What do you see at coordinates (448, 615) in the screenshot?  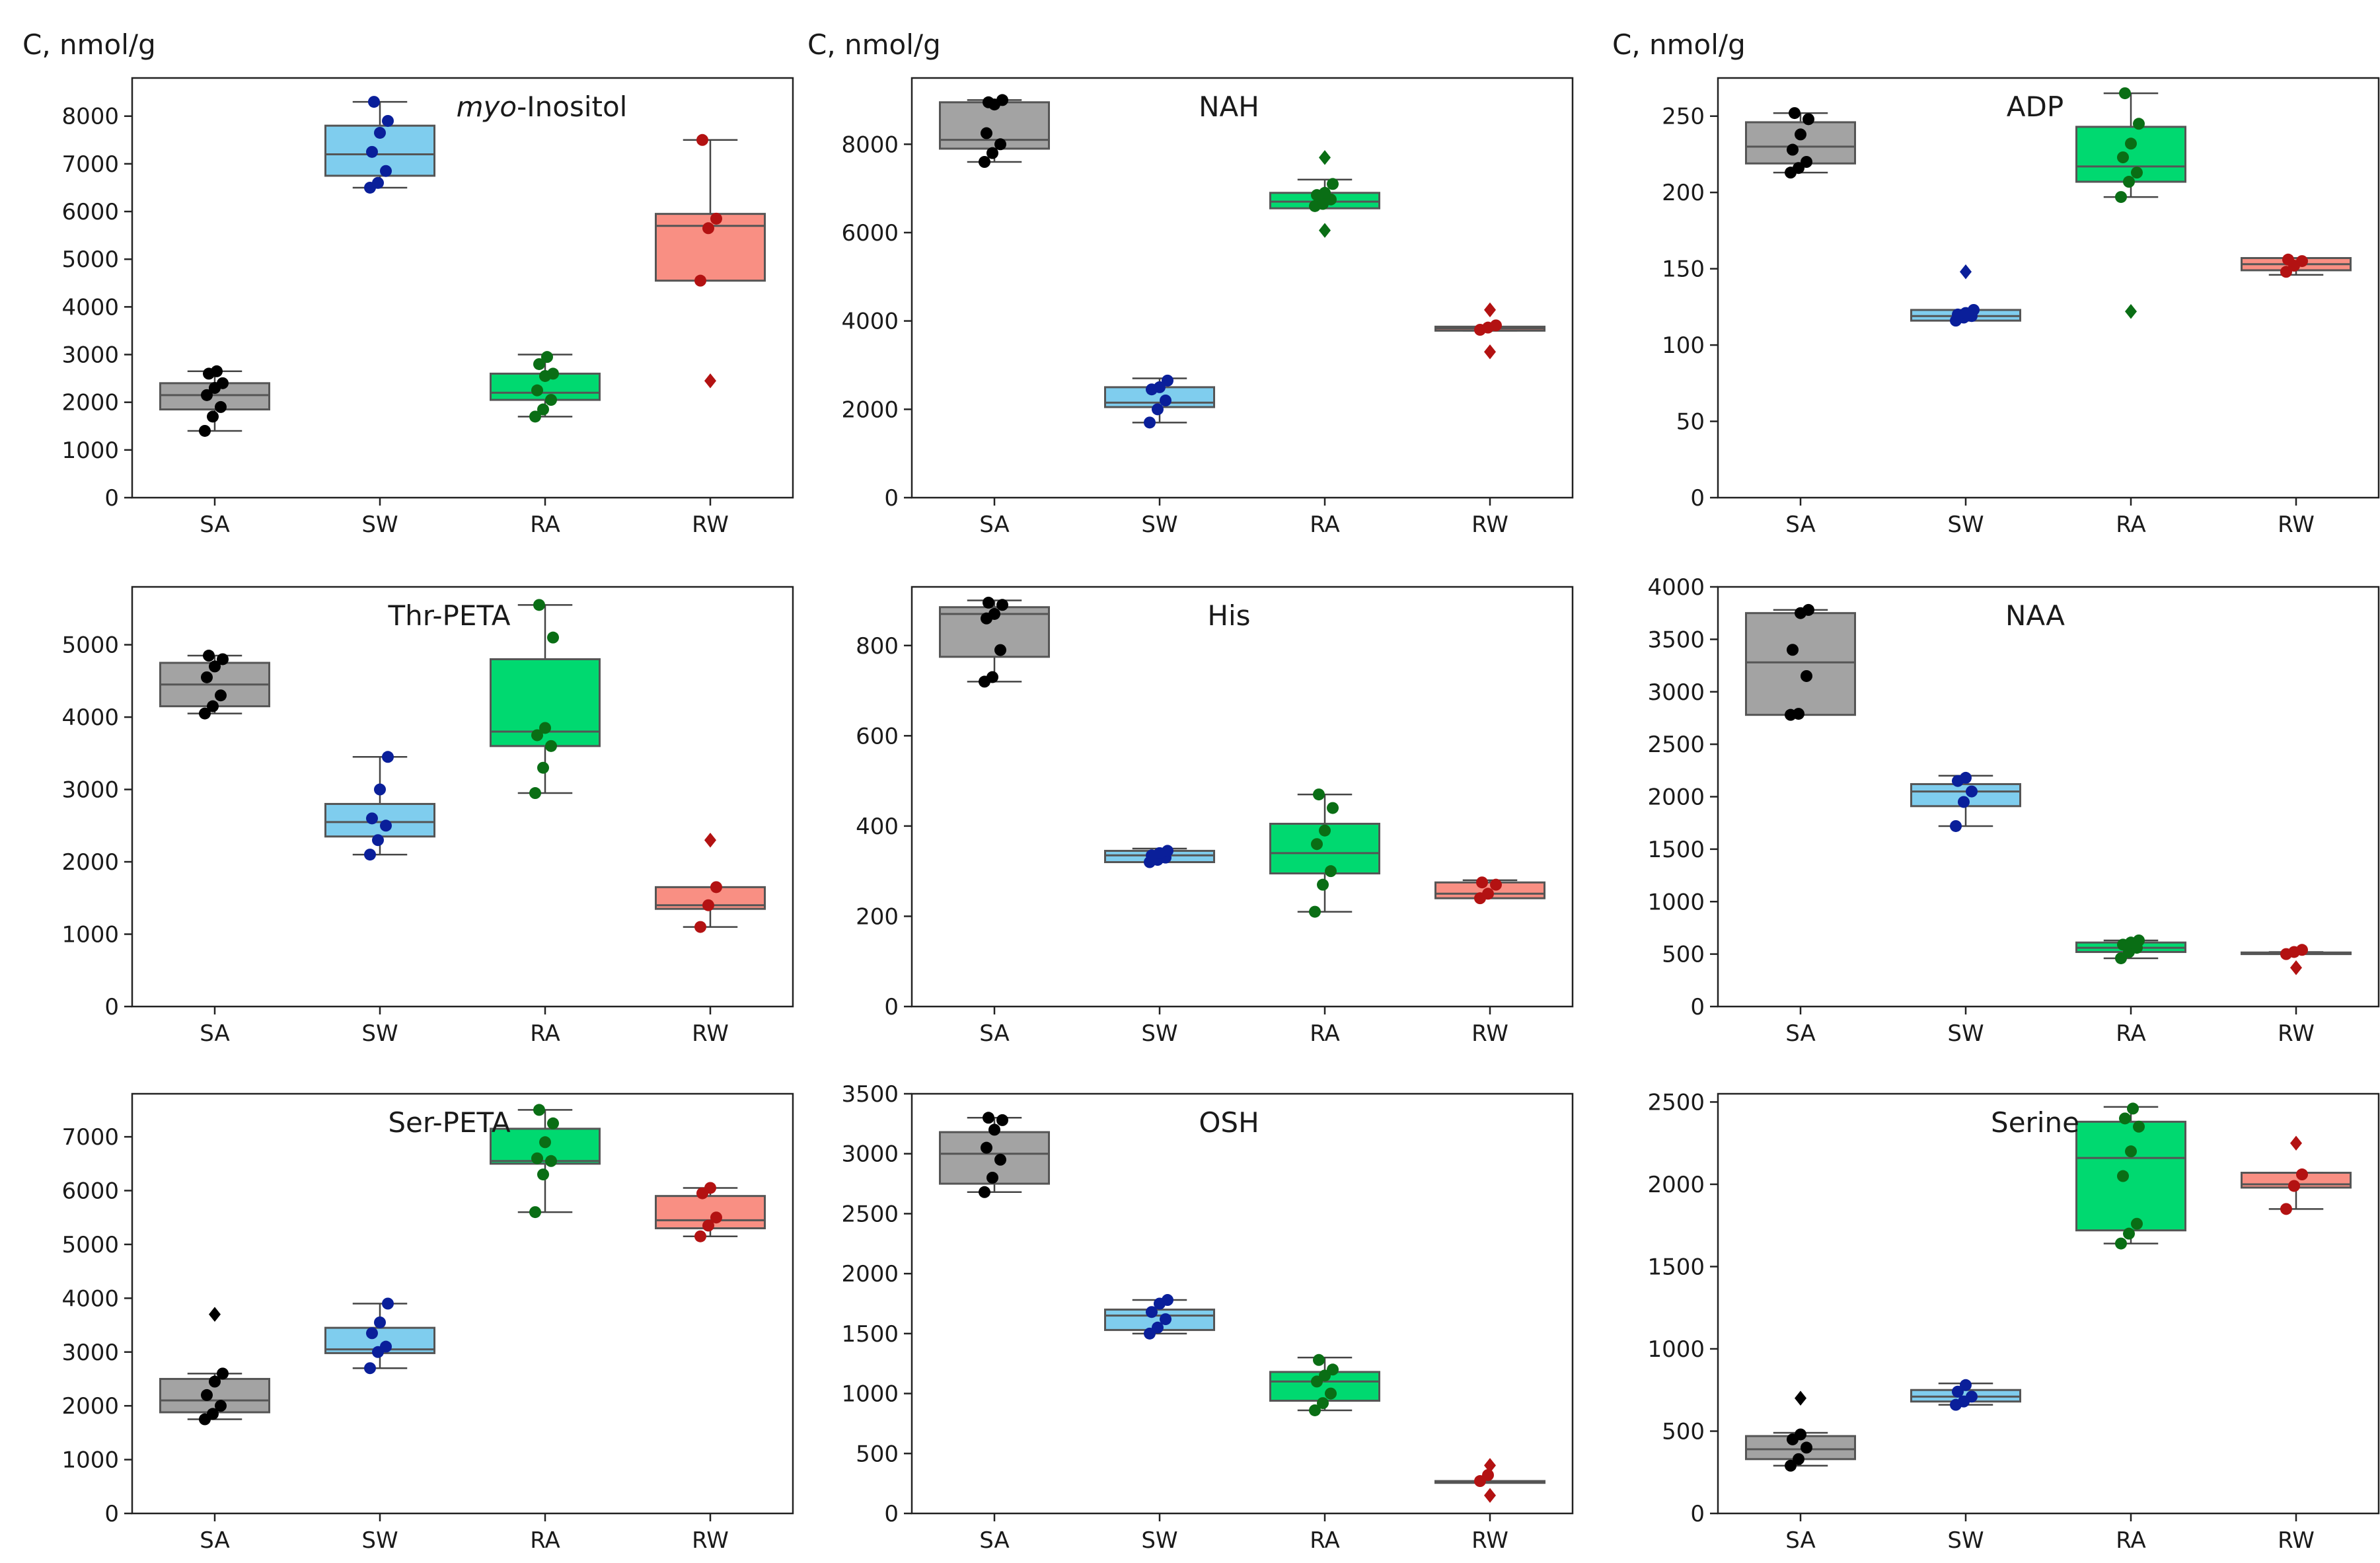 I see `chart-title: Thr-PETA` at bounding box center [448, 615].